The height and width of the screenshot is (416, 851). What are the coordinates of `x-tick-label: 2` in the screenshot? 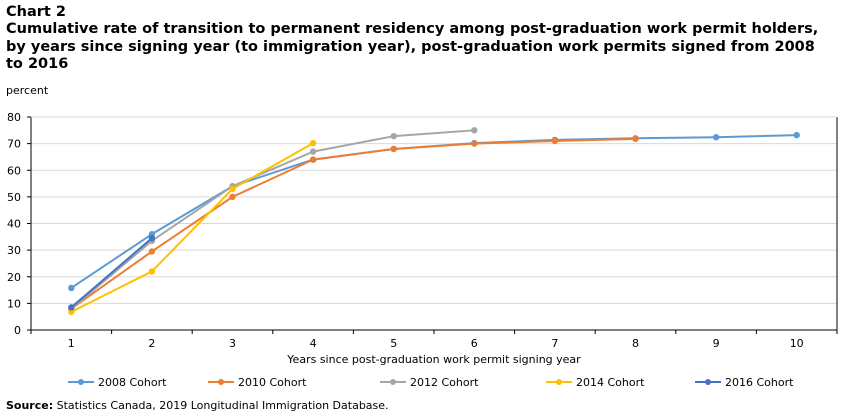 It's located at (151, 343).